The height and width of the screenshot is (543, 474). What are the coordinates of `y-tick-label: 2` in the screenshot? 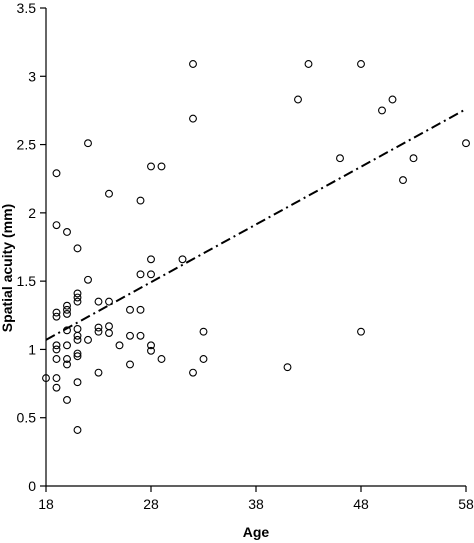 It's located at (32, 213).